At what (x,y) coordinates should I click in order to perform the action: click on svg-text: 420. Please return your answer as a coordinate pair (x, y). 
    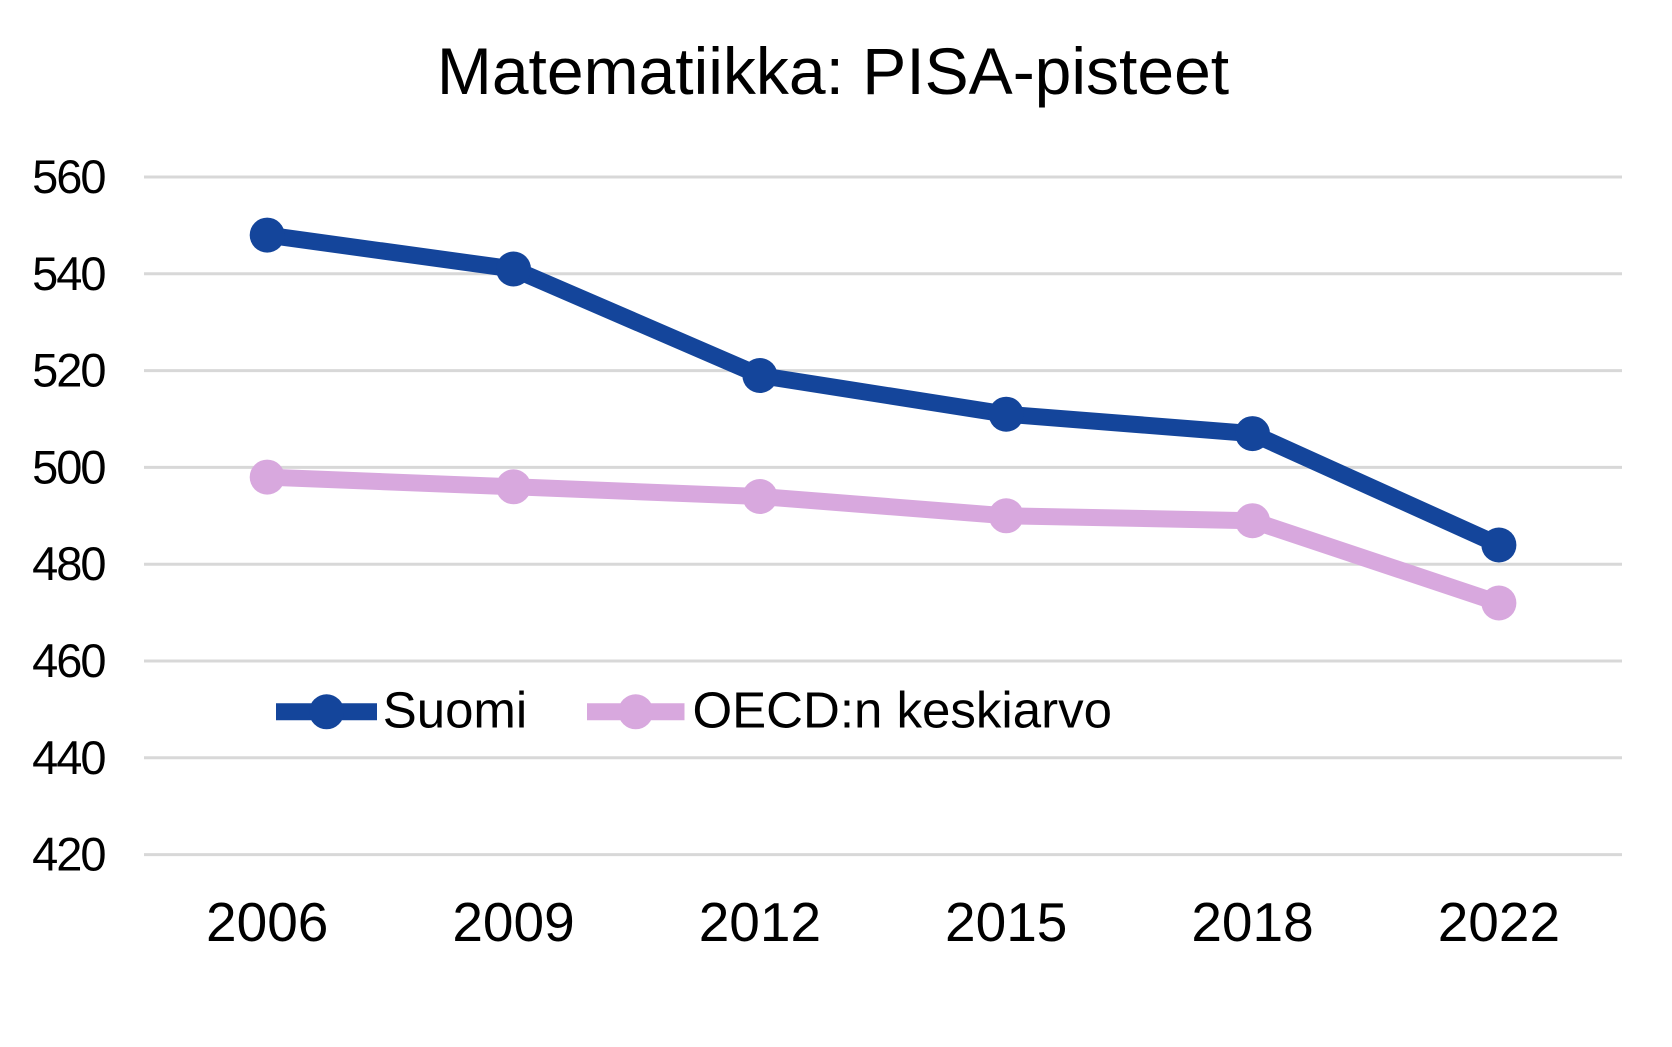
    Looking at the image, I should click on (68, 854).